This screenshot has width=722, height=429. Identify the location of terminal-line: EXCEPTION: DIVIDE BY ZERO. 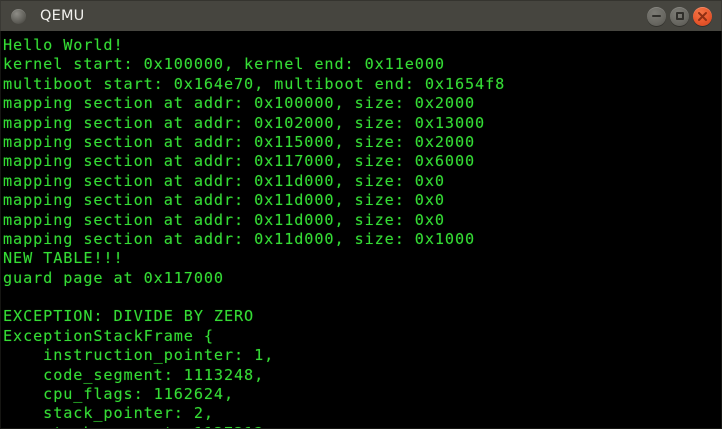
(129, 316).